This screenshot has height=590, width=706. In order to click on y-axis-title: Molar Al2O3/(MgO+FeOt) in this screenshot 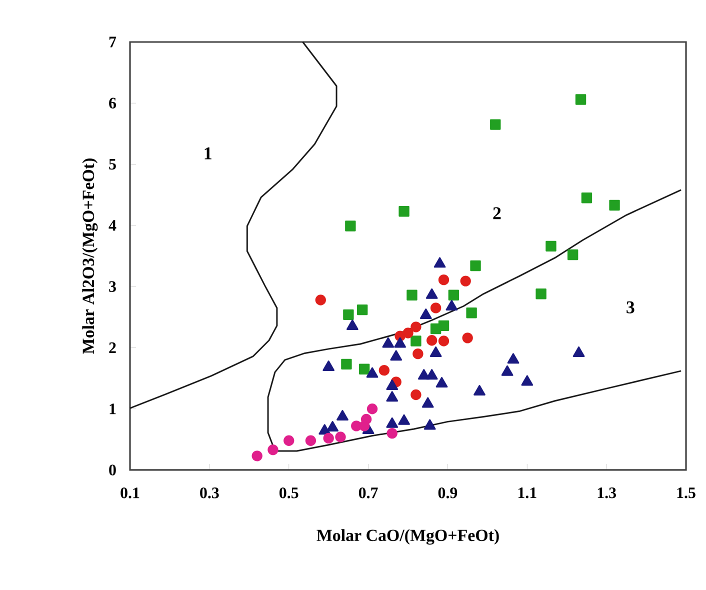, I will do `click(90, 256)`.